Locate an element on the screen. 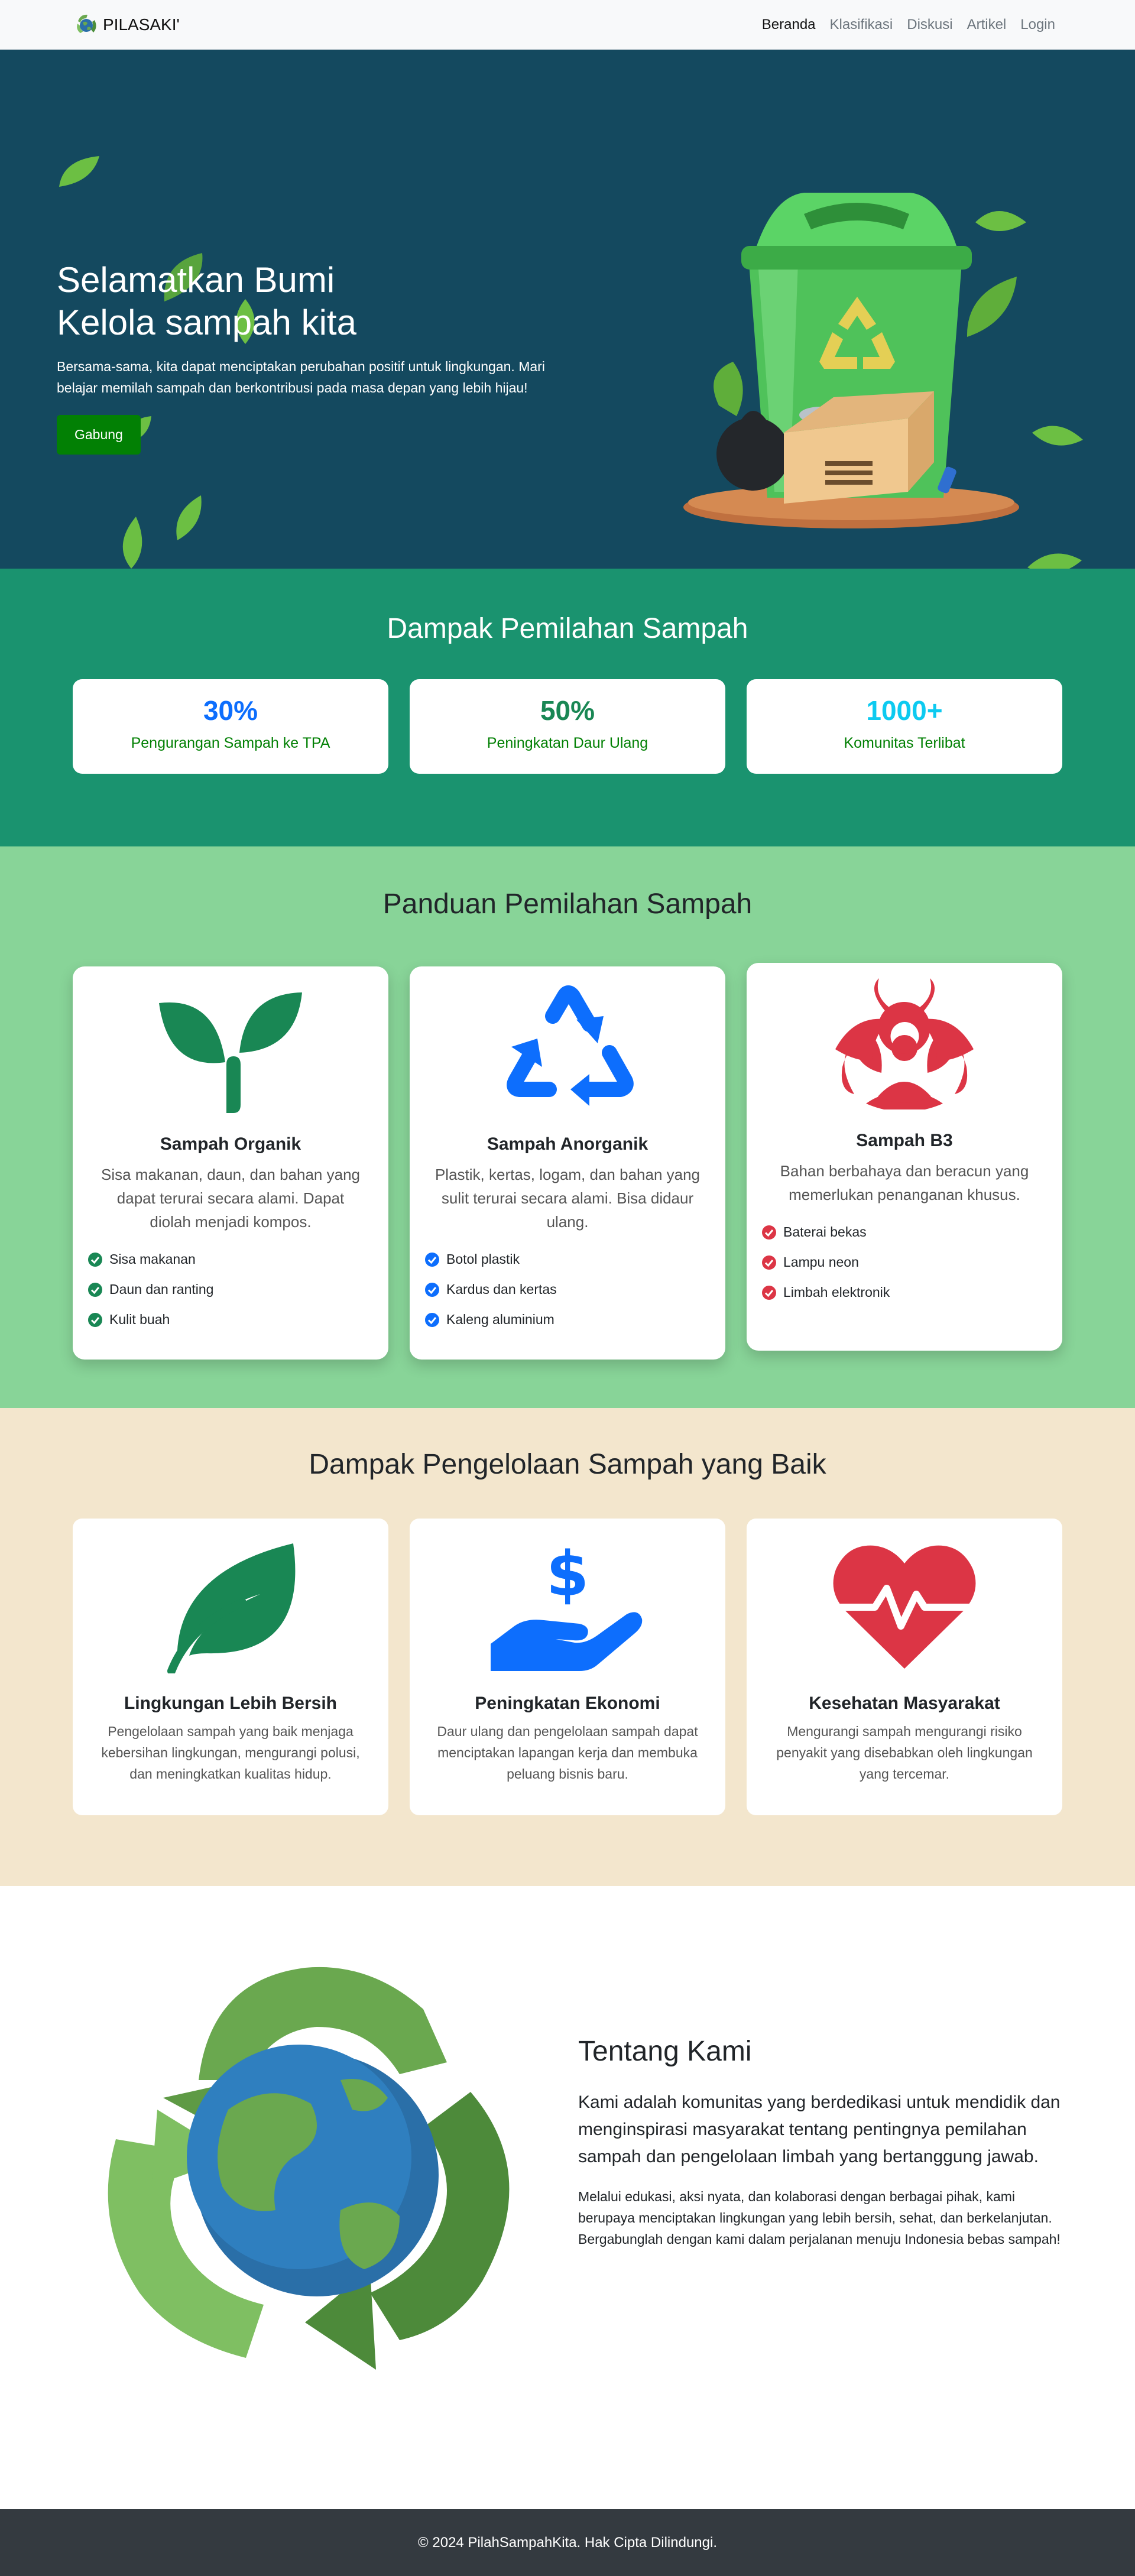 Image resolution: width=1135 pixels, height=2576 pixels. list-item: Kardus dan kertas is located at coordinates (568, 1289).